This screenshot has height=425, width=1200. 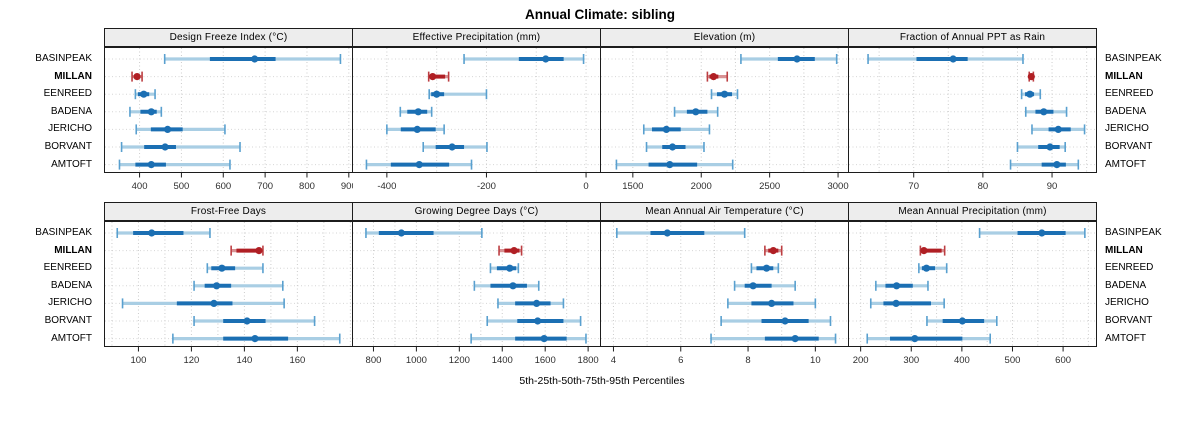 I want to click on panel-x-axis: 1500 2000 2500 3000, so click(x=735, y=182).